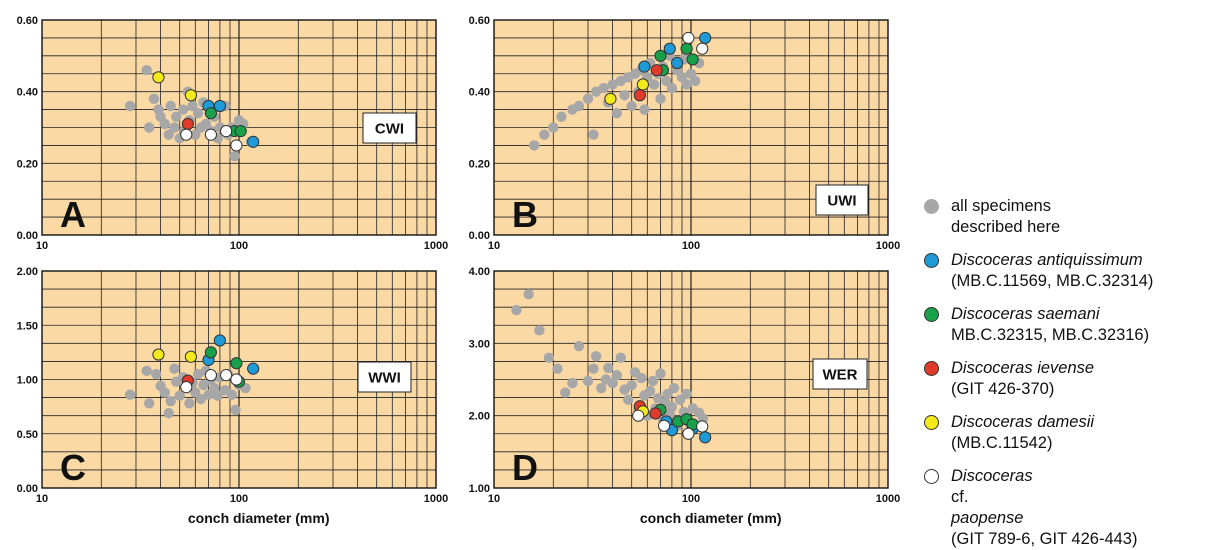 This screenshot has height=550, width=1226. What do you see at coordinates (1005, 217) in the screenshot?
I see `legend-label-all: all specimens described here` at bounding box center [1005, 217].